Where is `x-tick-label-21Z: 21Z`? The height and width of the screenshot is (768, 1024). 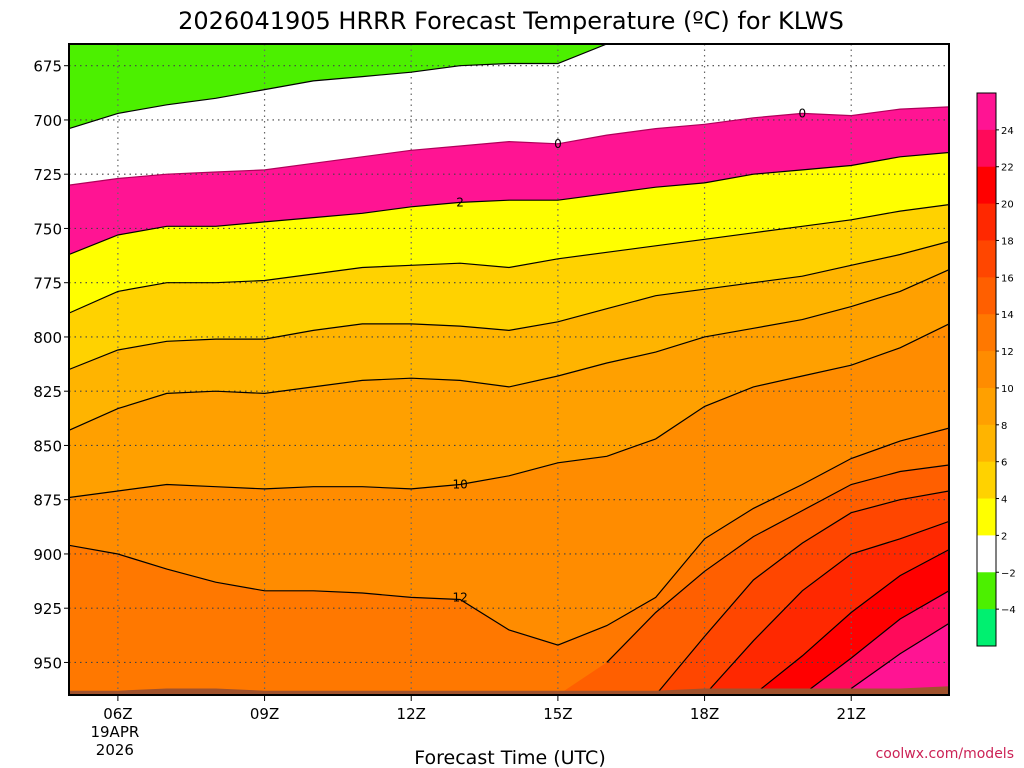
x-tick-label-21Z: 21Z is located at coordinates (851, 714).